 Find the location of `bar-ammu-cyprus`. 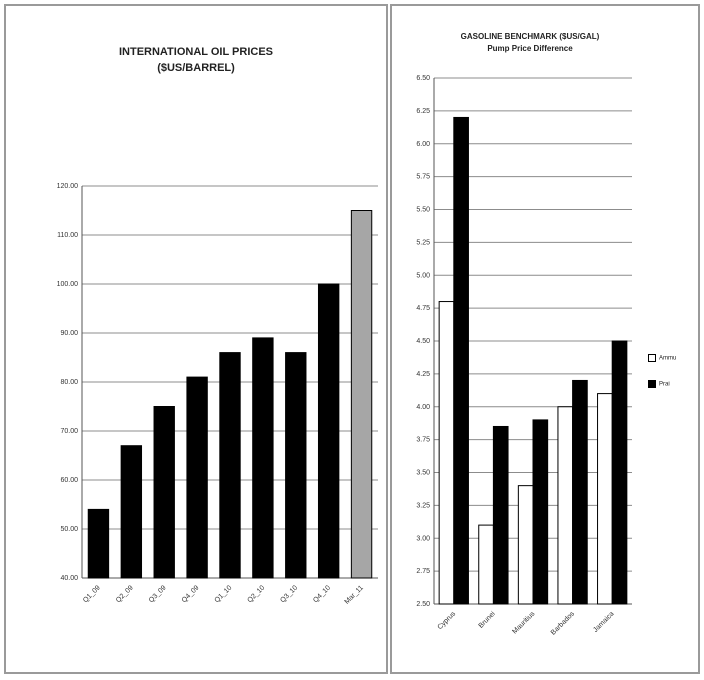

bar-ammu-cyprus is located at coordinates (446, 453).